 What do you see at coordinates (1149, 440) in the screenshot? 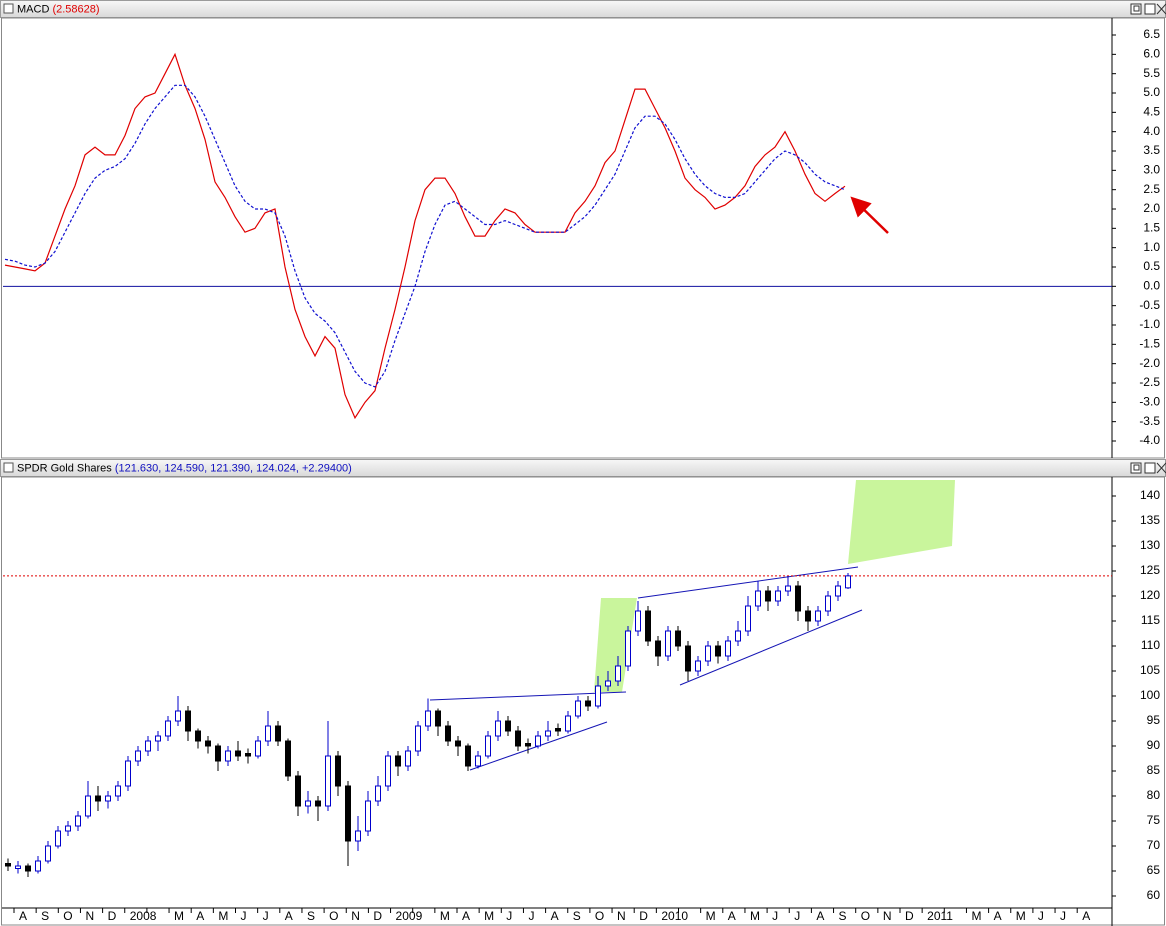
I see `y-tick-label: -4.0` at bounding box center [1149, 440].